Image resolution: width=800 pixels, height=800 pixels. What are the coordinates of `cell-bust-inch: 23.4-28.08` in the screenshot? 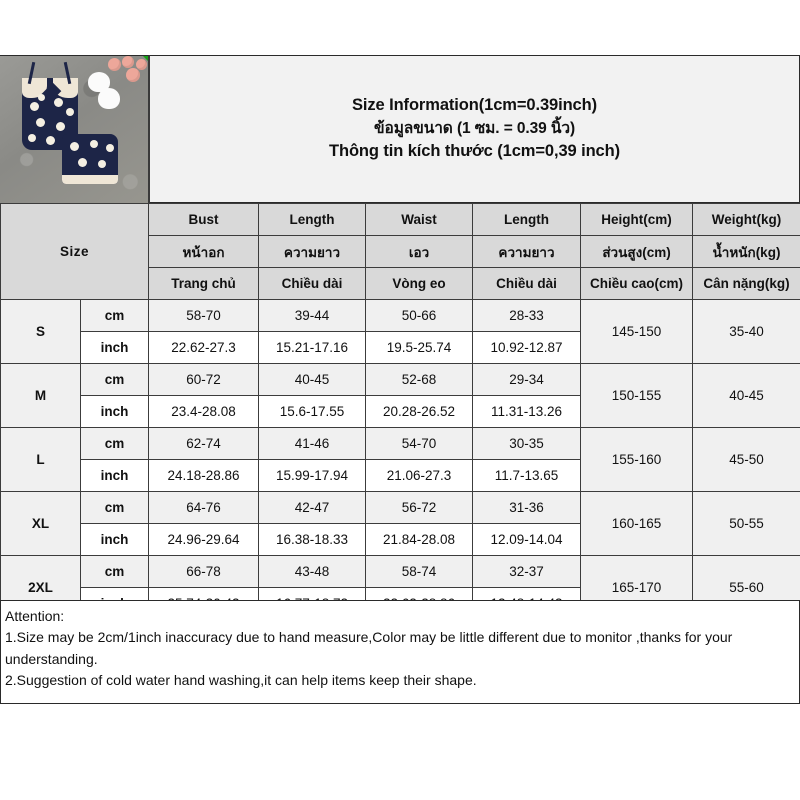 It's located at (204, 411).